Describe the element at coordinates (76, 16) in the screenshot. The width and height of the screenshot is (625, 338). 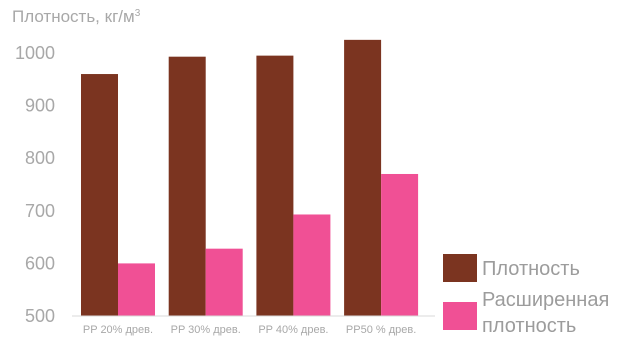
I see `y-axis-label: Плотность, кг/м3` at that location.